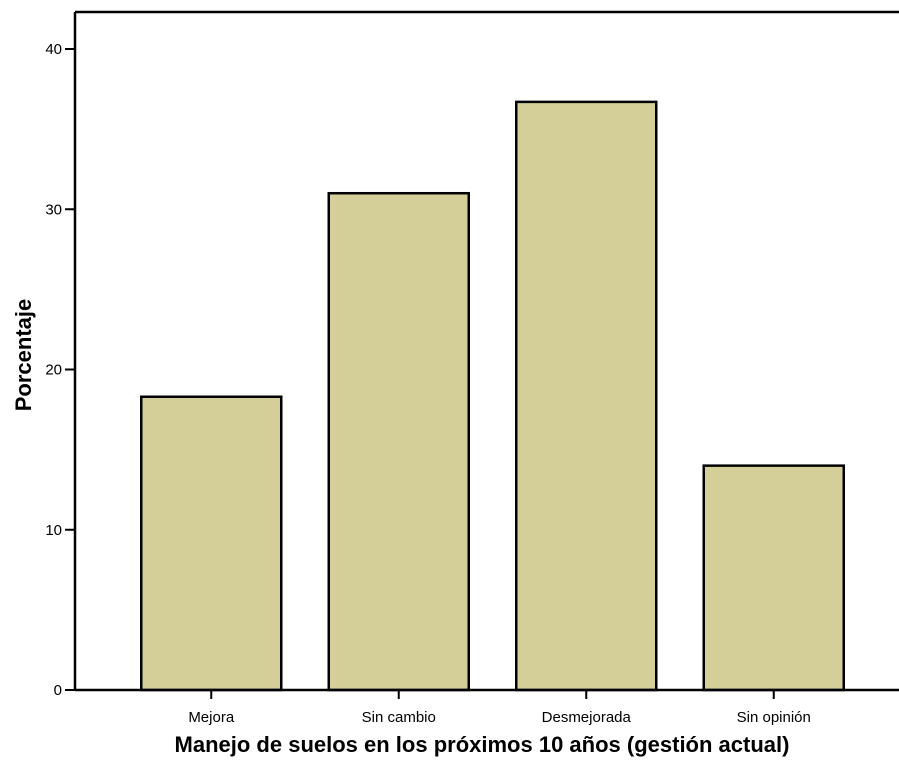 The image size is (899, 767). What do you see at coordinates (211, 717) in the screenshot?
I see `x-tick-label: Mejora` at bounding box center [211, 717].